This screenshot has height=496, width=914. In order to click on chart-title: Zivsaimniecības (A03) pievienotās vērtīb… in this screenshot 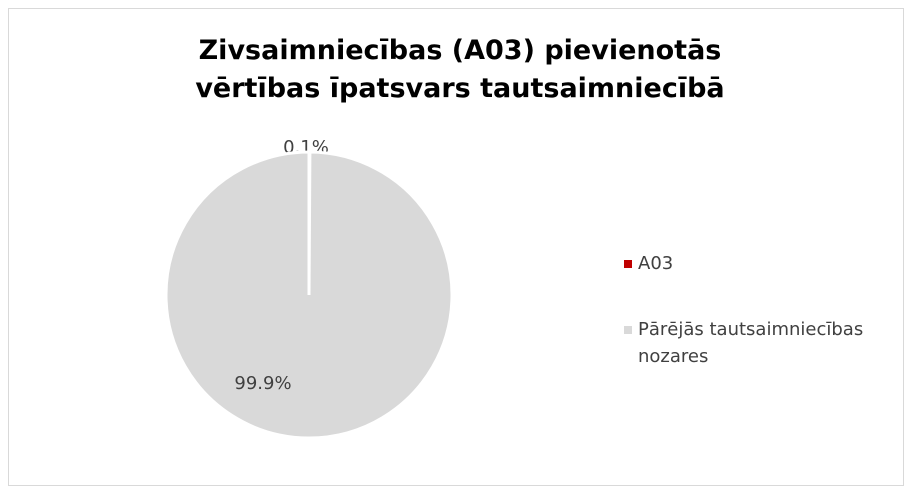, I will do `click(460, 69)`.